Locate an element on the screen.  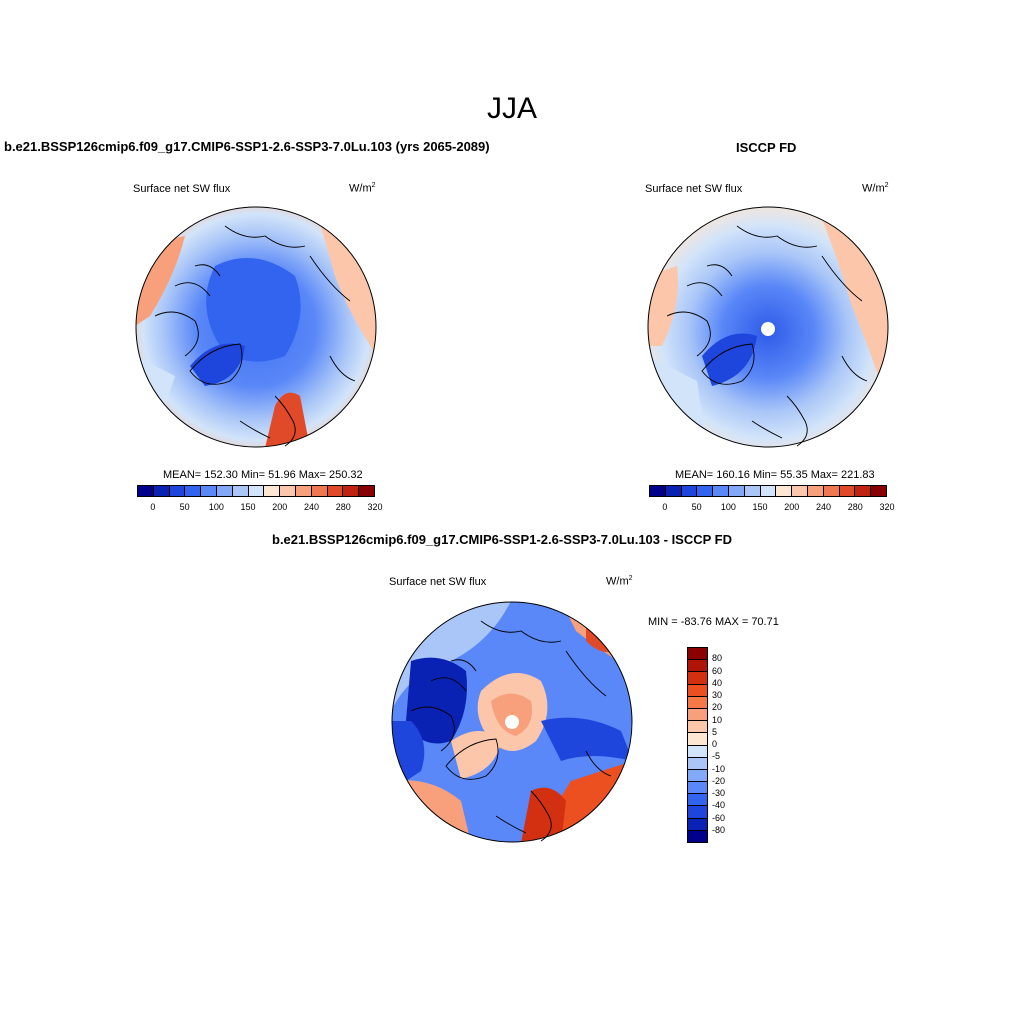
colorbar-tick-label: 40 is located at coordinates (717, 682).